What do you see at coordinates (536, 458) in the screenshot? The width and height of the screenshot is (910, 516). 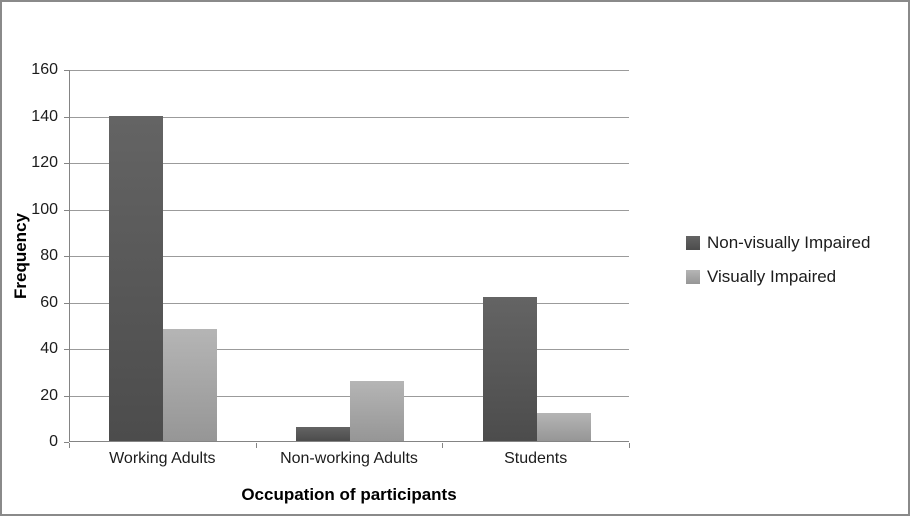 I see `x-category-label-3: Students` at bounding box center [536, 458].